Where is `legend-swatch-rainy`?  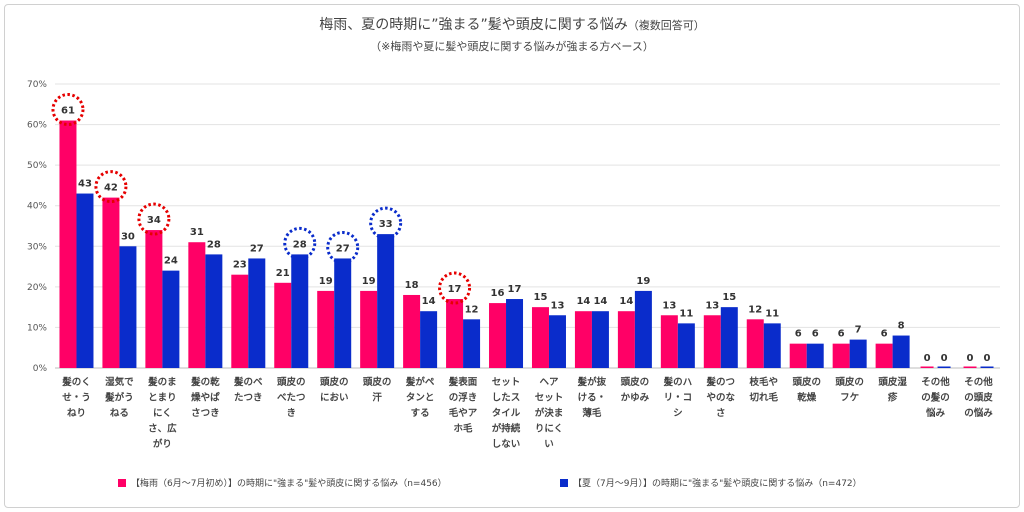
legend-swatch-rainy is located at coordinates (122, 482).